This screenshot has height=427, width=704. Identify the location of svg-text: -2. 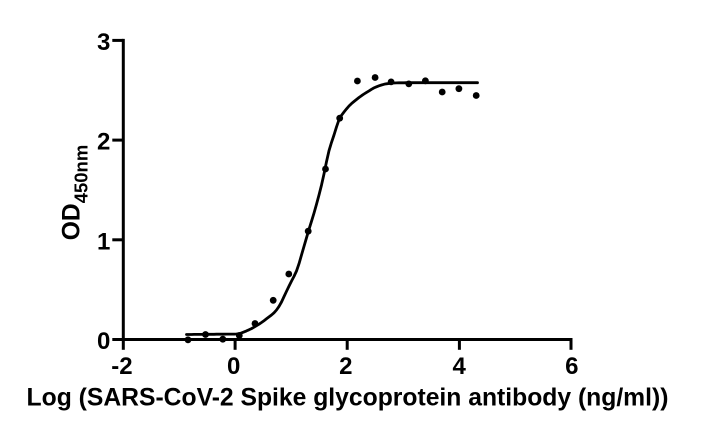
(121, 366).